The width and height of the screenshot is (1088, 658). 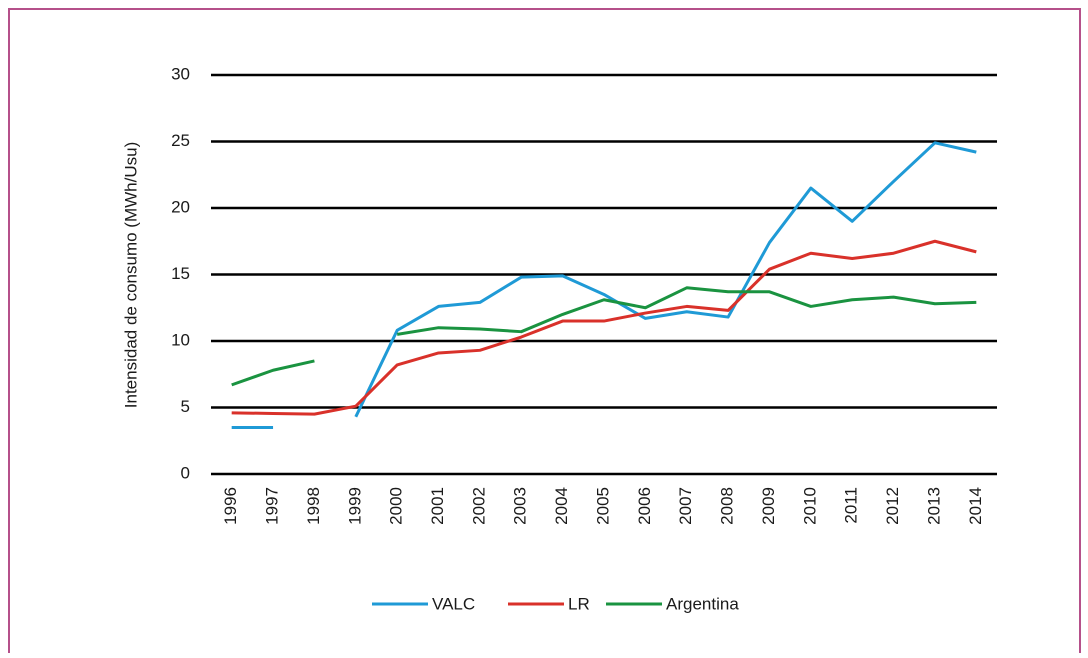 What do you see at coordinates (768, 506) in the screenshot?
I see `x-tick-label: 2009` at bounding box center [768, 506].